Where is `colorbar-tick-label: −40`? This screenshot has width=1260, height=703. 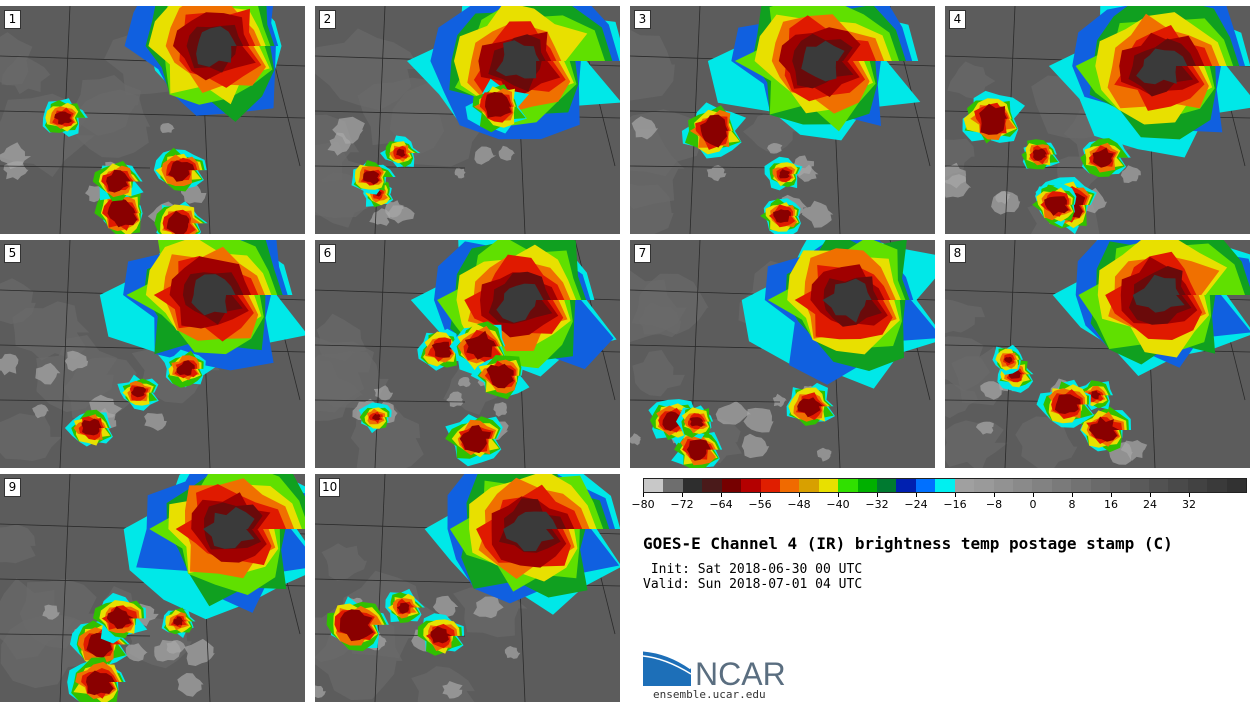 colorbar-tick-label: −40 is located at coordinates (838, 504).